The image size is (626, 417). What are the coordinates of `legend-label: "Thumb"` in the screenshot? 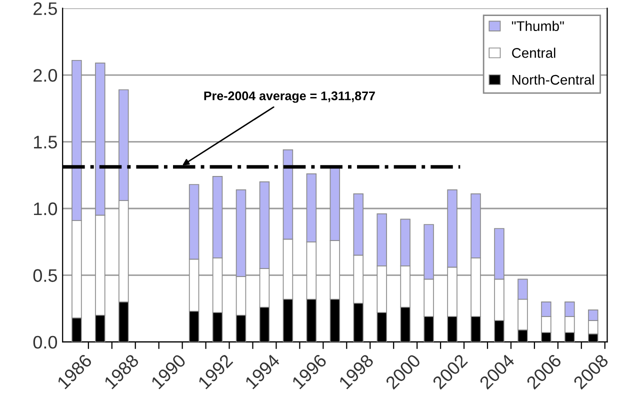 It's located at (538, 26).